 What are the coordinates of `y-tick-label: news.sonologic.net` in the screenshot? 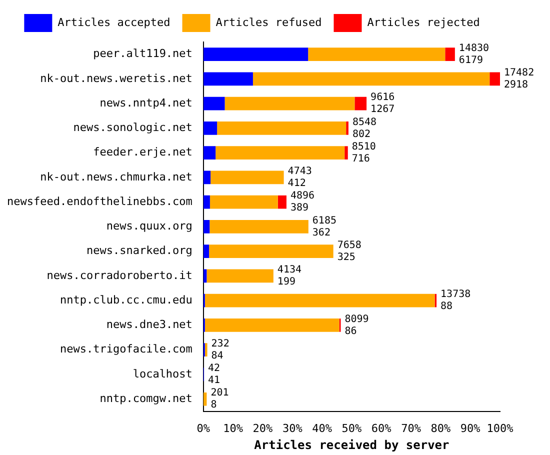 It's located at (132, 127).